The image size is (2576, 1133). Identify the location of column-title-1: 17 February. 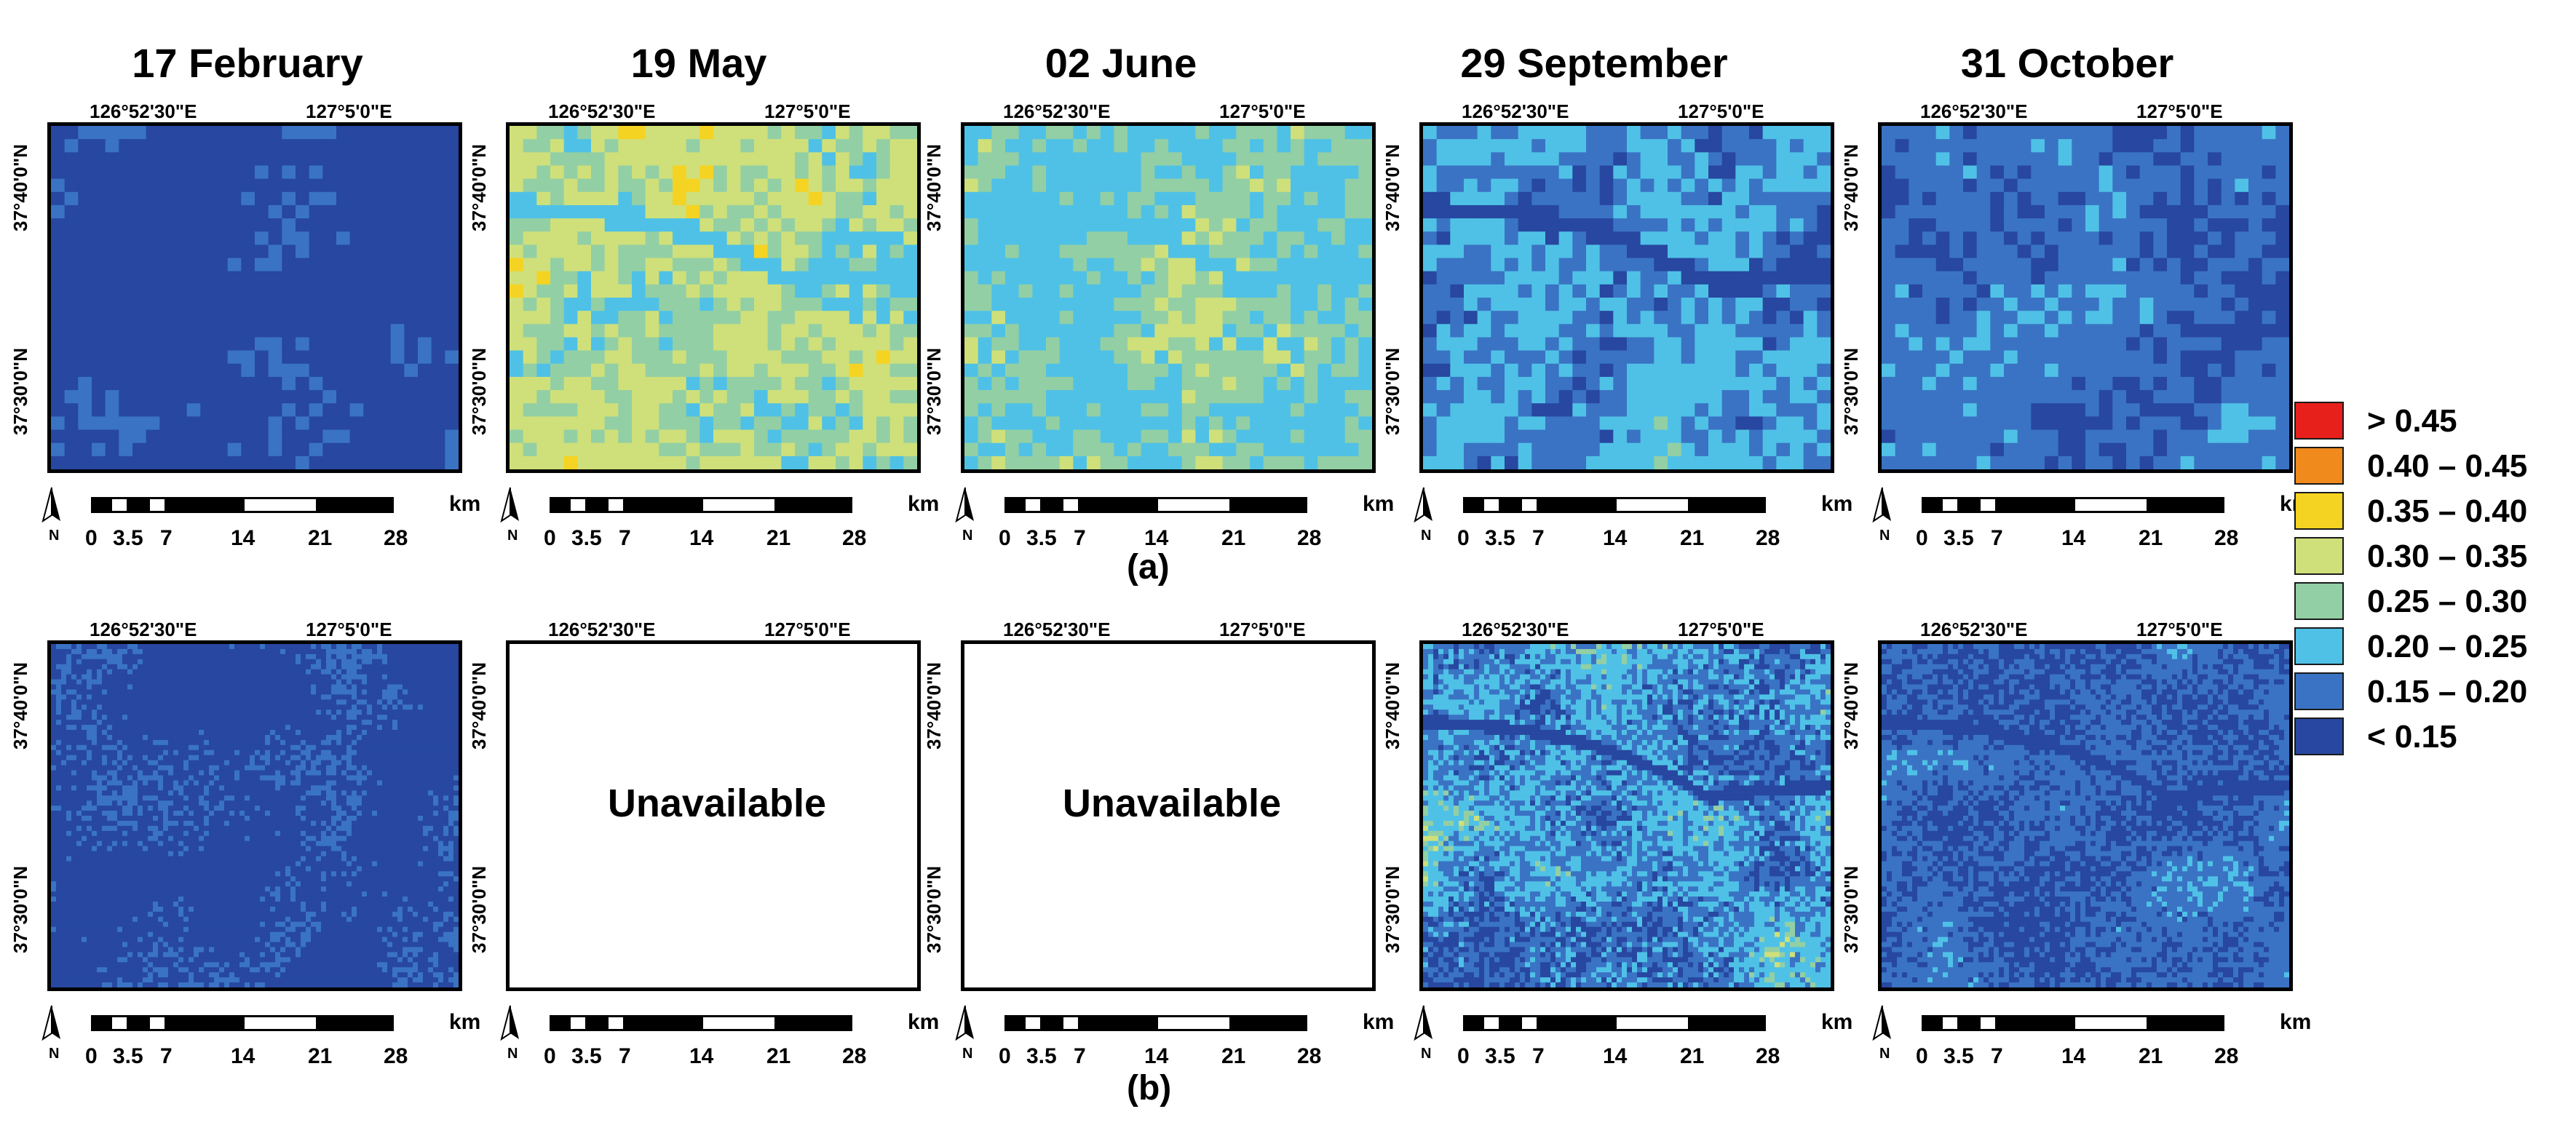
(247, 63).